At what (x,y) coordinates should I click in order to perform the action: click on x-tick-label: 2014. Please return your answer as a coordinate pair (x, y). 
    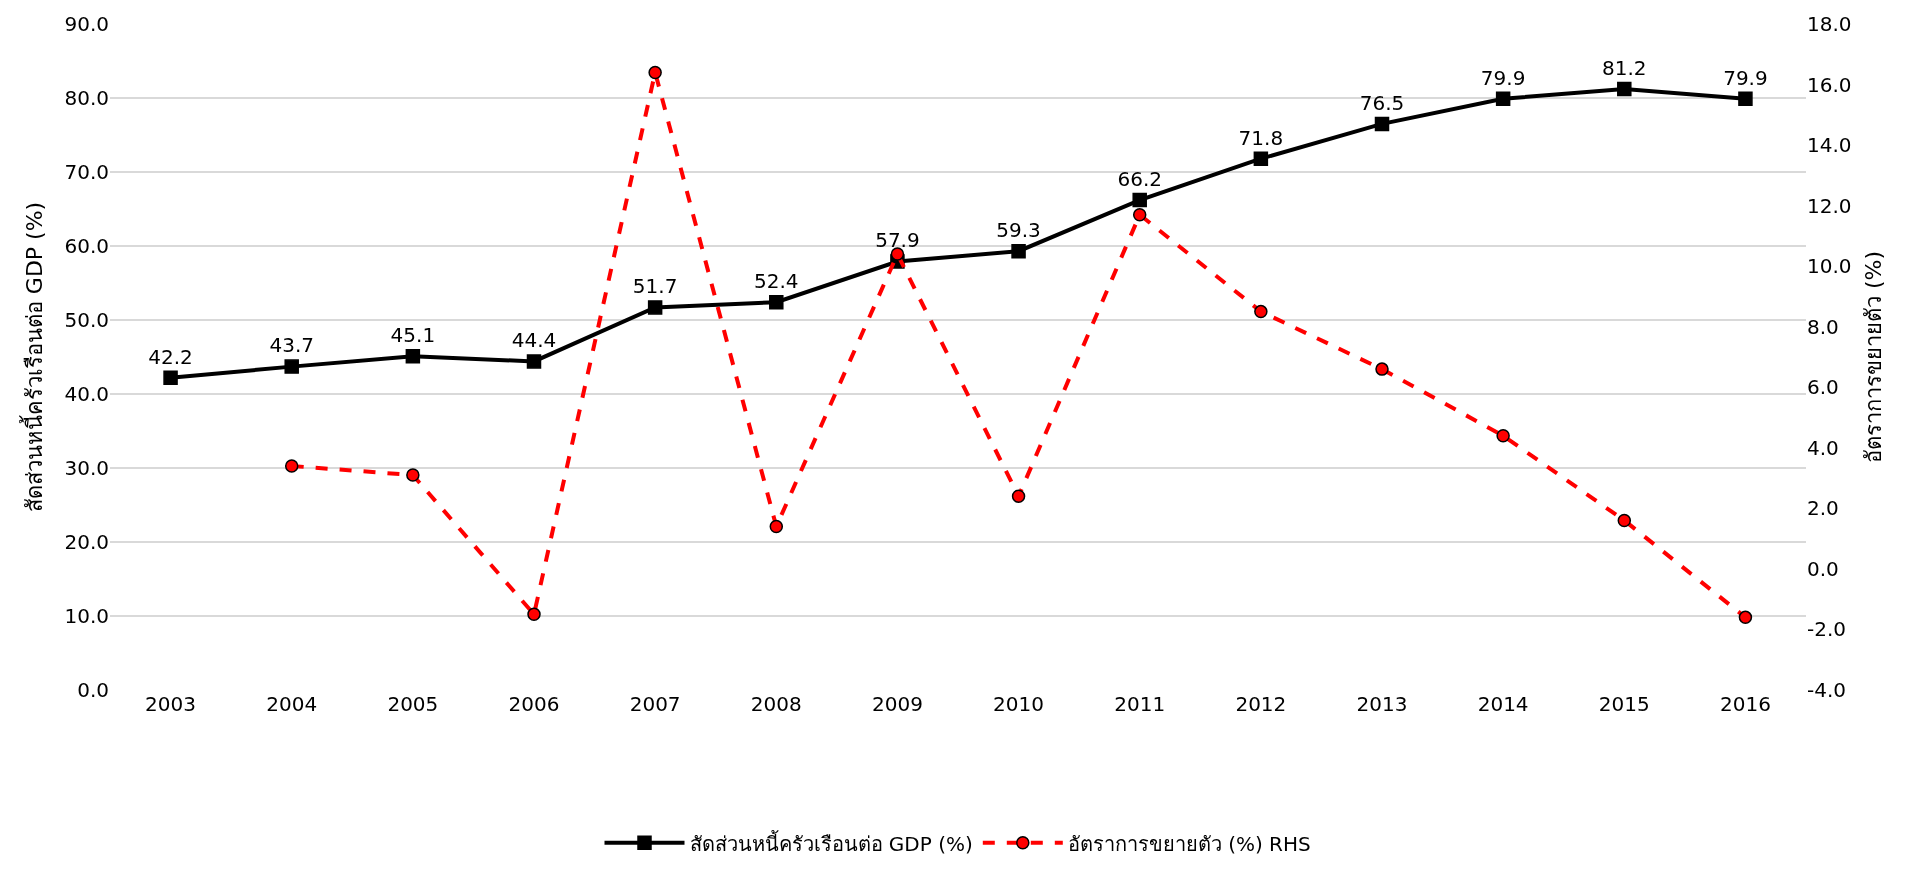
    Looking at the image, I should click on (1503, 704).